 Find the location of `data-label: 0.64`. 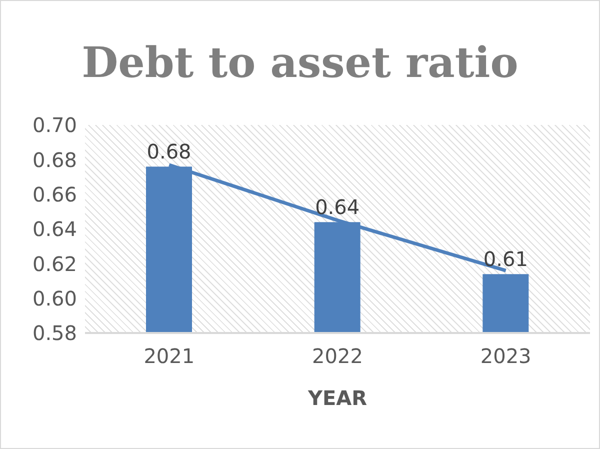

data-label: 0.64 is located at coordinates (337, 207).